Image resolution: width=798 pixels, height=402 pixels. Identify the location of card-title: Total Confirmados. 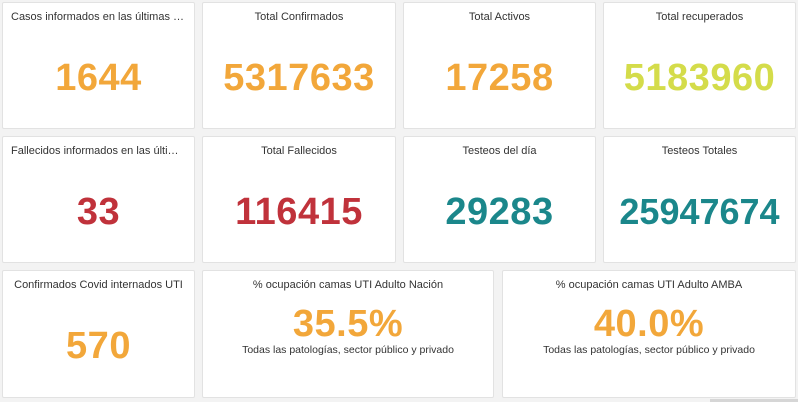
(299, 17).